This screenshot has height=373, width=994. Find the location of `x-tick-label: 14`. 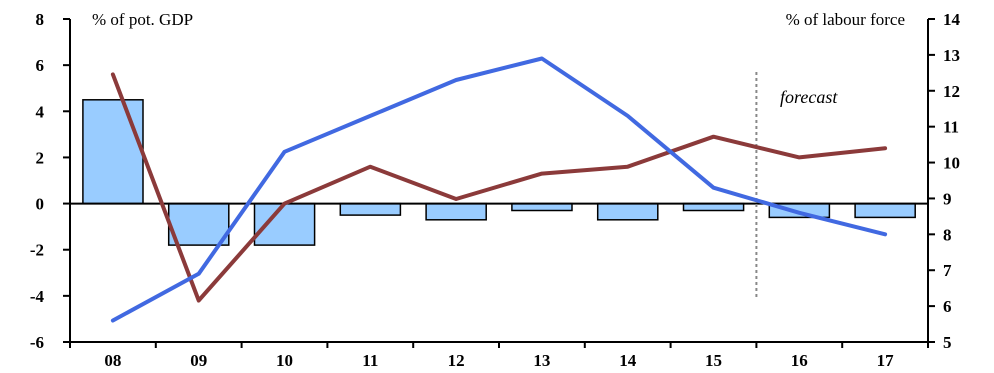

x-tick-label: 14 is located at coordinates (628, 360).